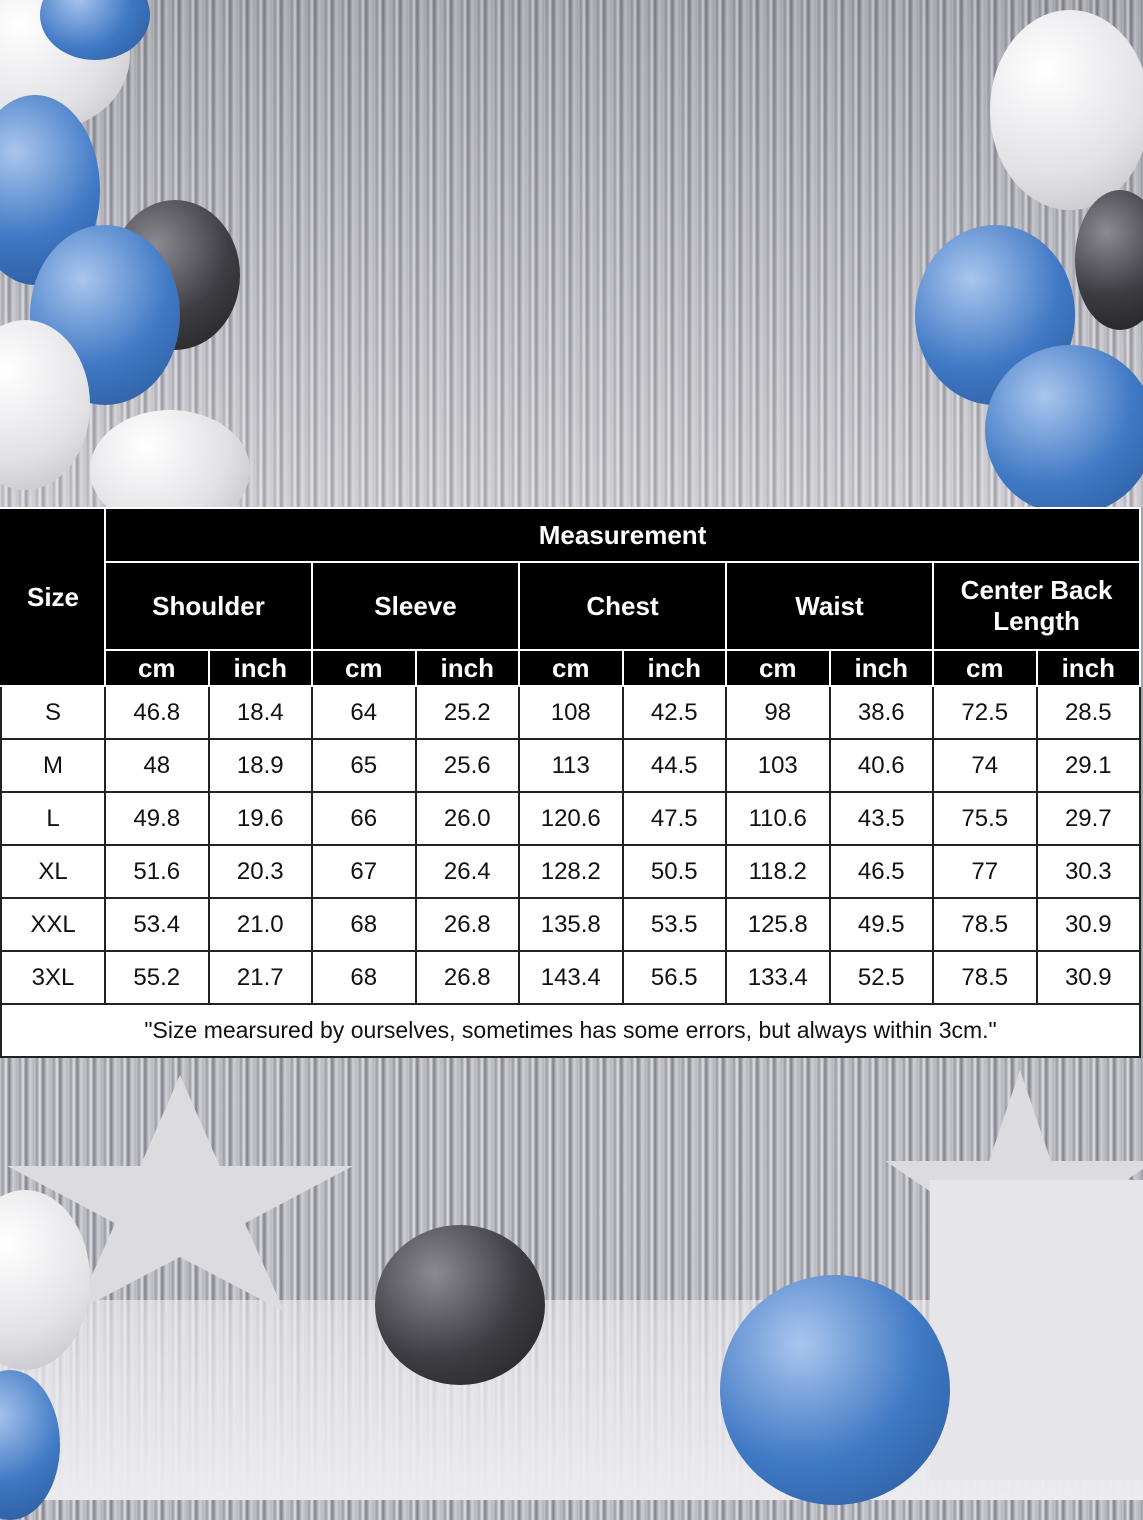  Describe the element at coordinates (53, 871) in the screenshot. I see `size-cell: XL` at that location.